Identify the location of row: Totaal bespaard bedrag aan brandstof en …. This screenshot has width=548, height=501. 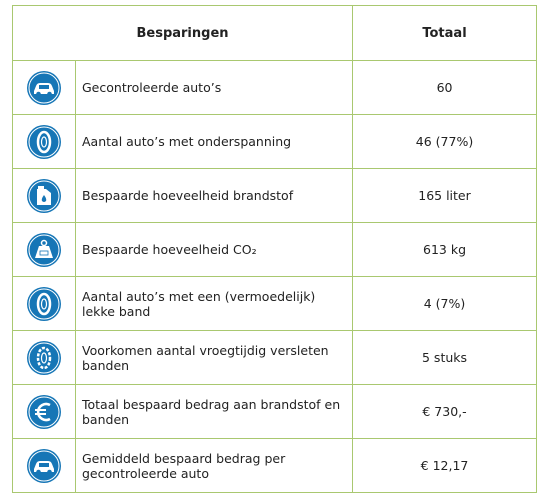
(275, 411).